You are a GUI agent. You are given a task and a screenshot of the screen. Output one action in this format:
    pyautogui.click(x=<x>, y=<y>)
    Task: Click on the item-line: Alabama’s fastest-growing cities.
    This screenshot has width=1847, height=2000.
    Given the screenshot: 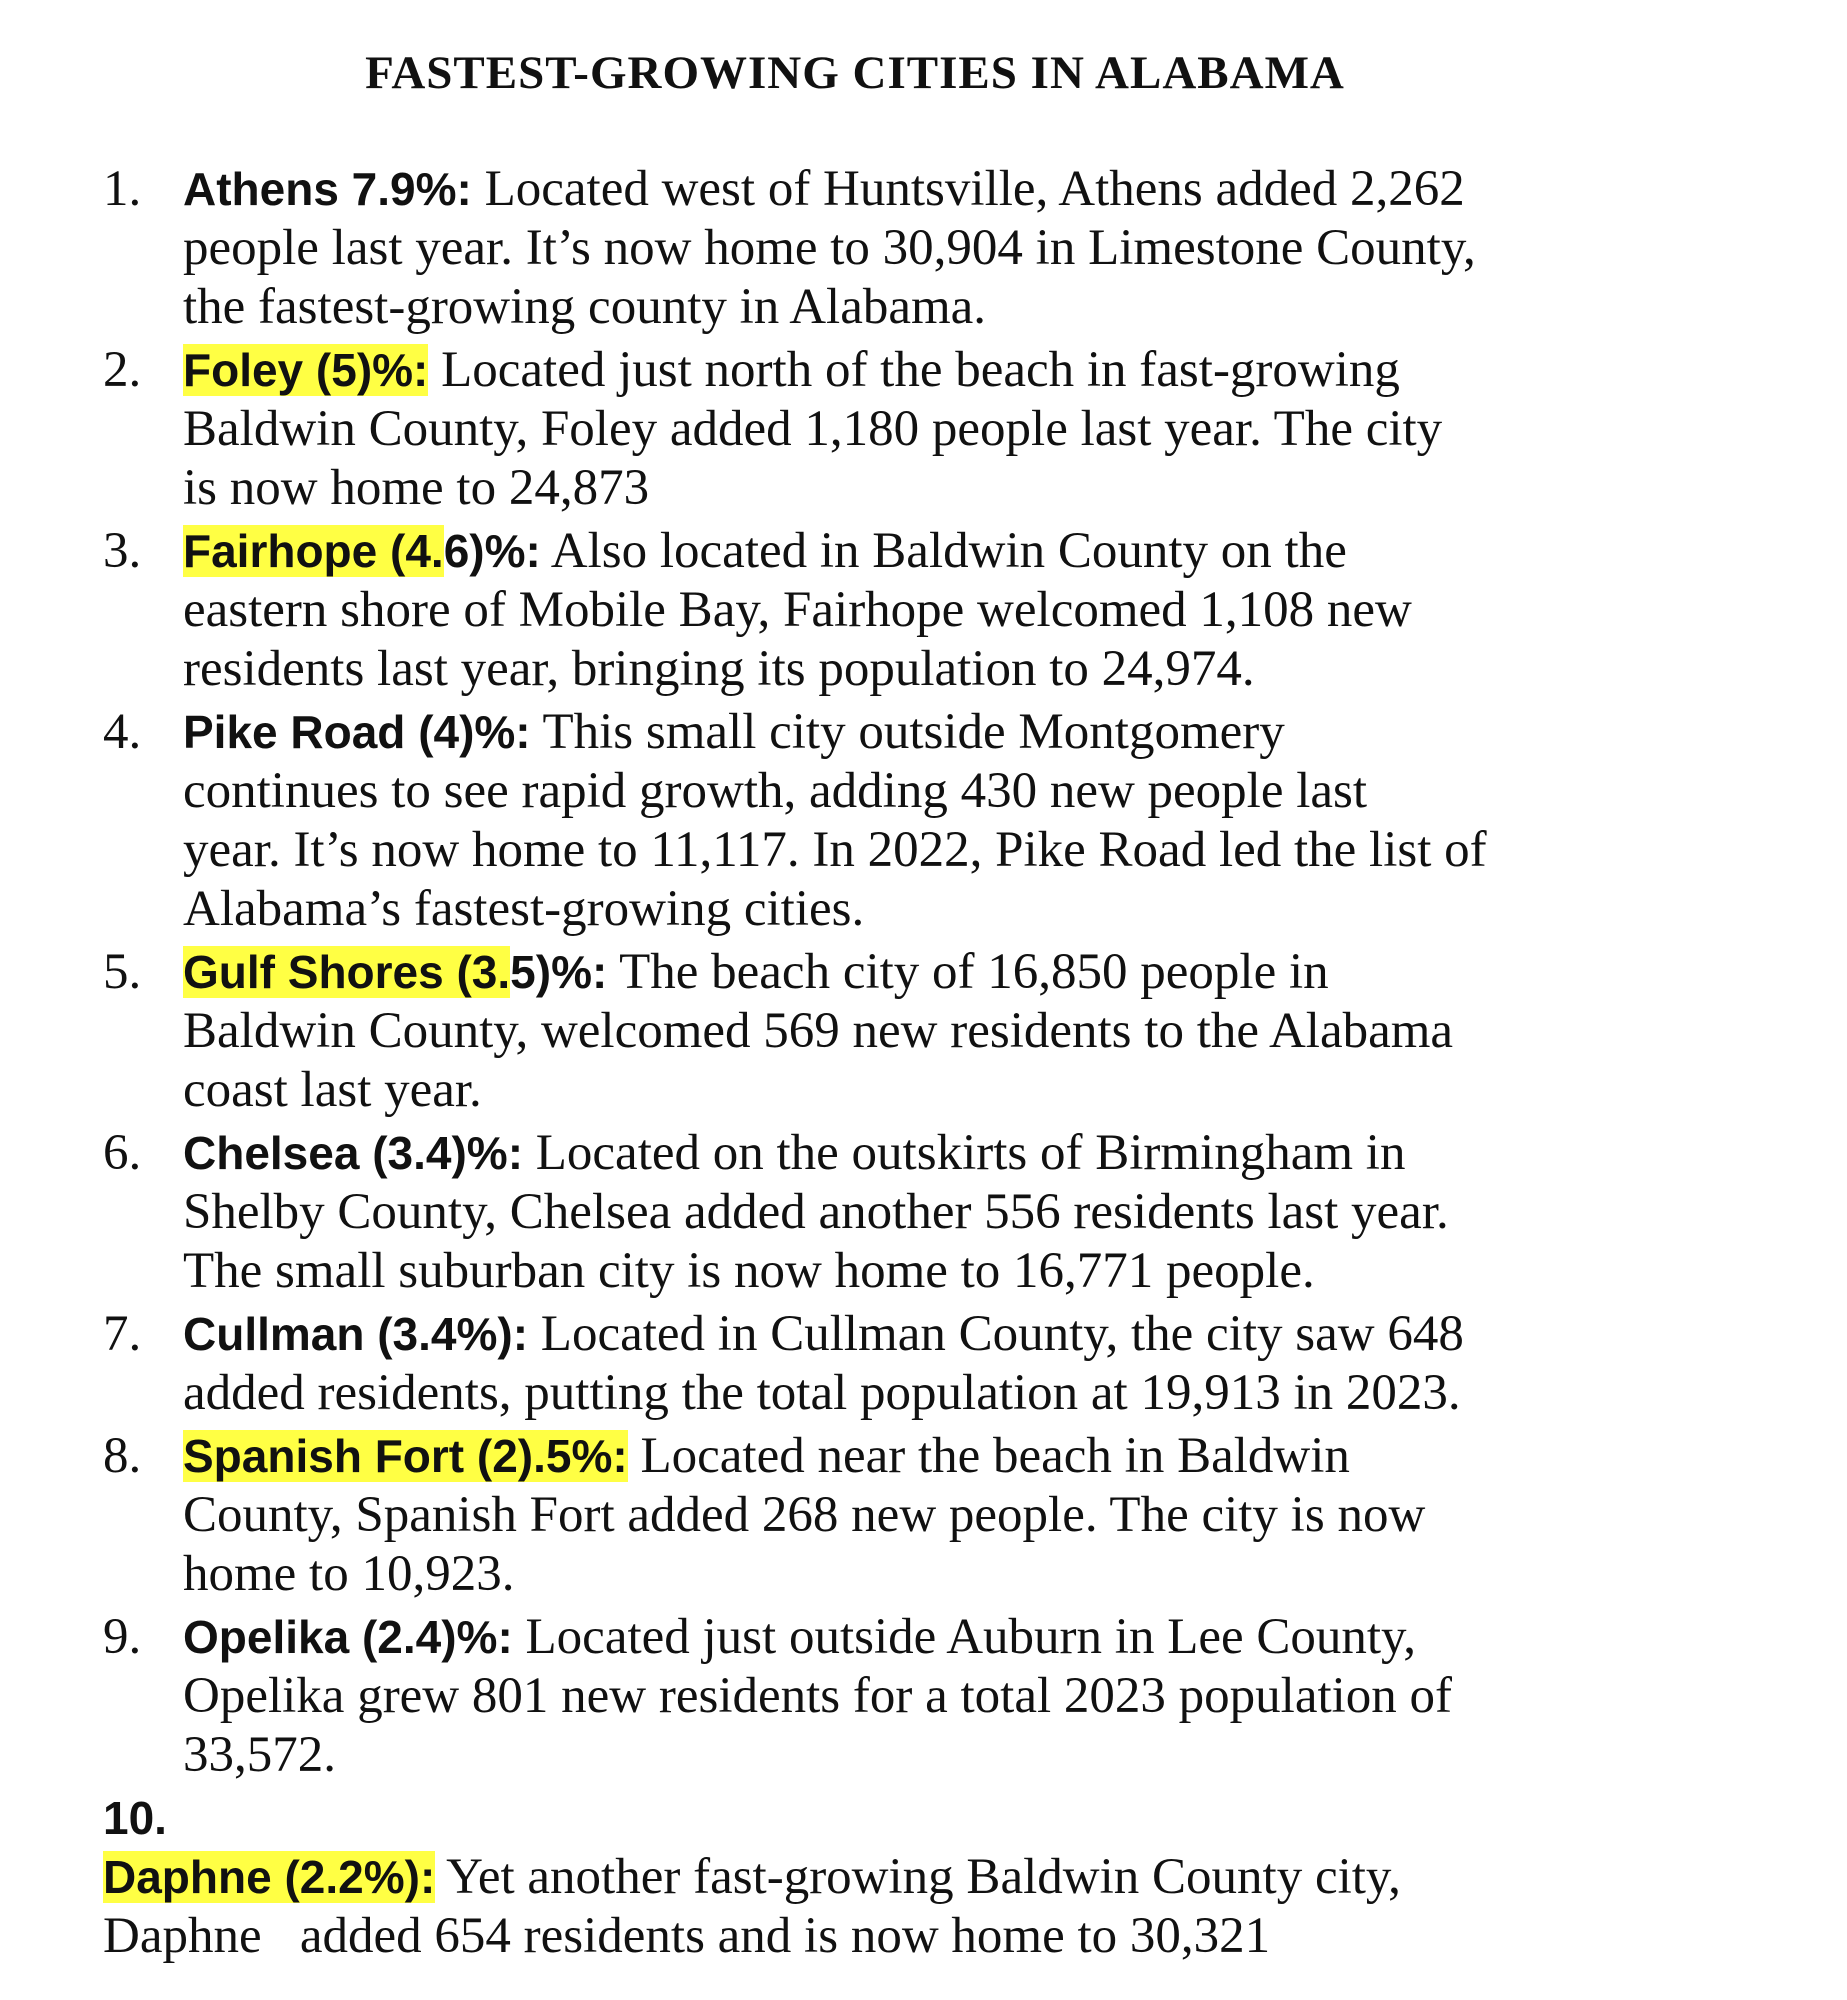 What is the action you would take?
    pyautogui.click(x=968, y=909)
    